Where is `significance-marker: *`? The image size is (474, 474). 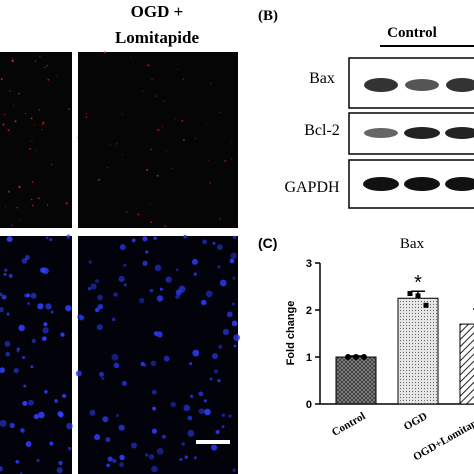
significance-marker: * is located at coordinates (418, 283).